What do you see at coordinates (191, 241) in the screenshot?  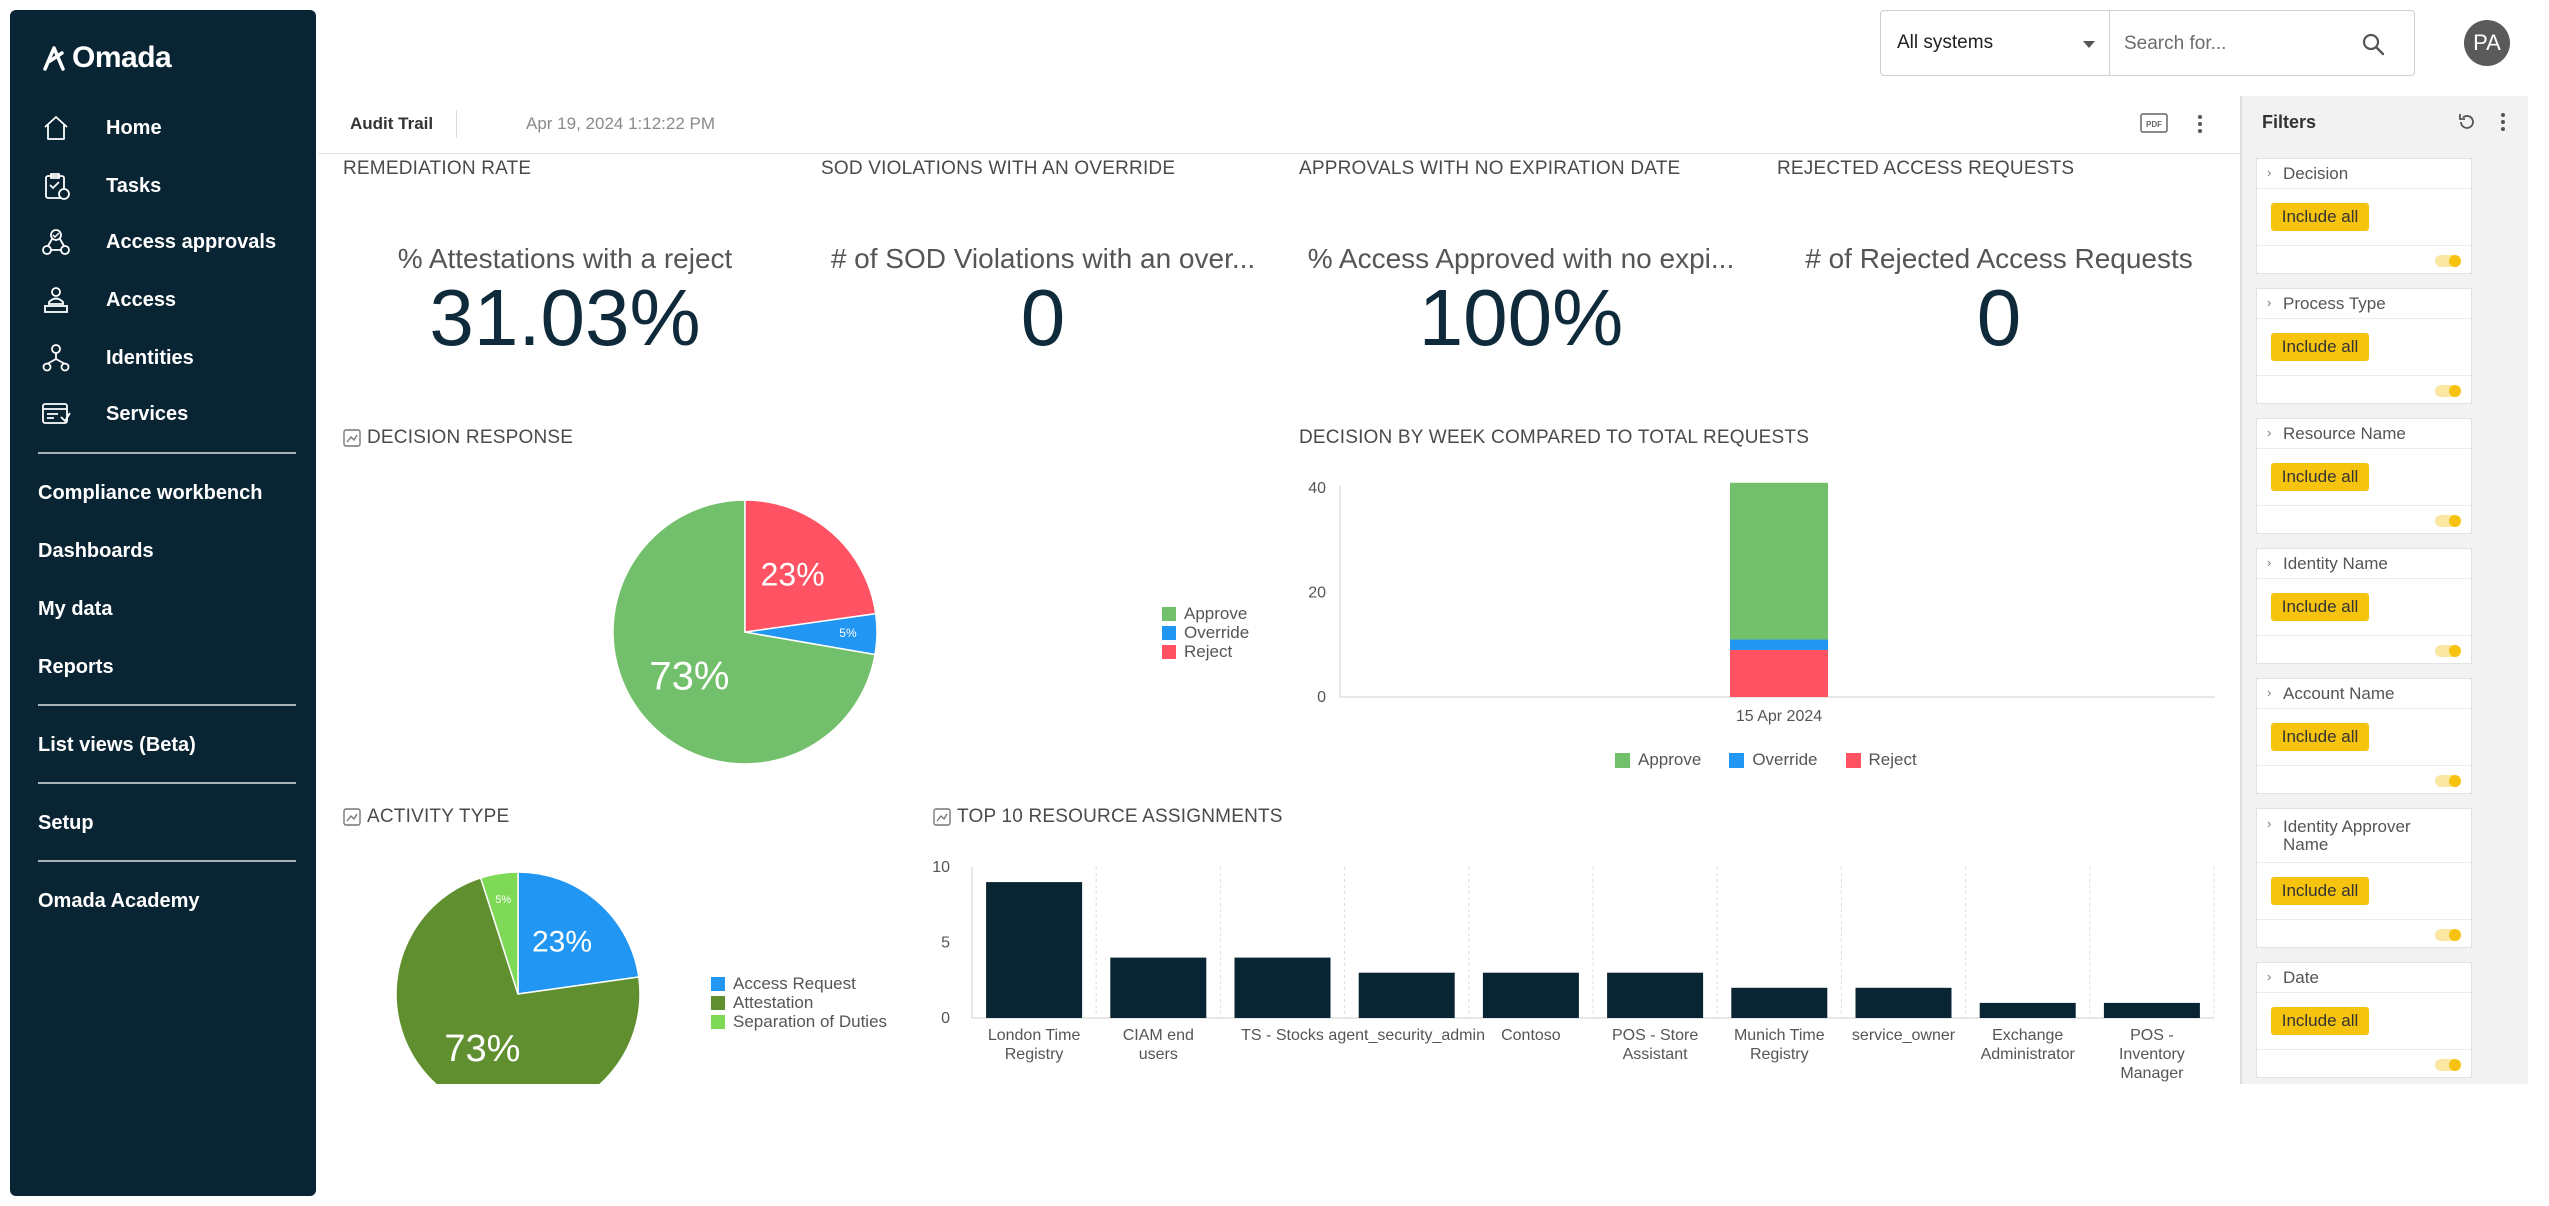 I see `nav-access-approvals-label: Access approvals` at bounding box center [191, 241].